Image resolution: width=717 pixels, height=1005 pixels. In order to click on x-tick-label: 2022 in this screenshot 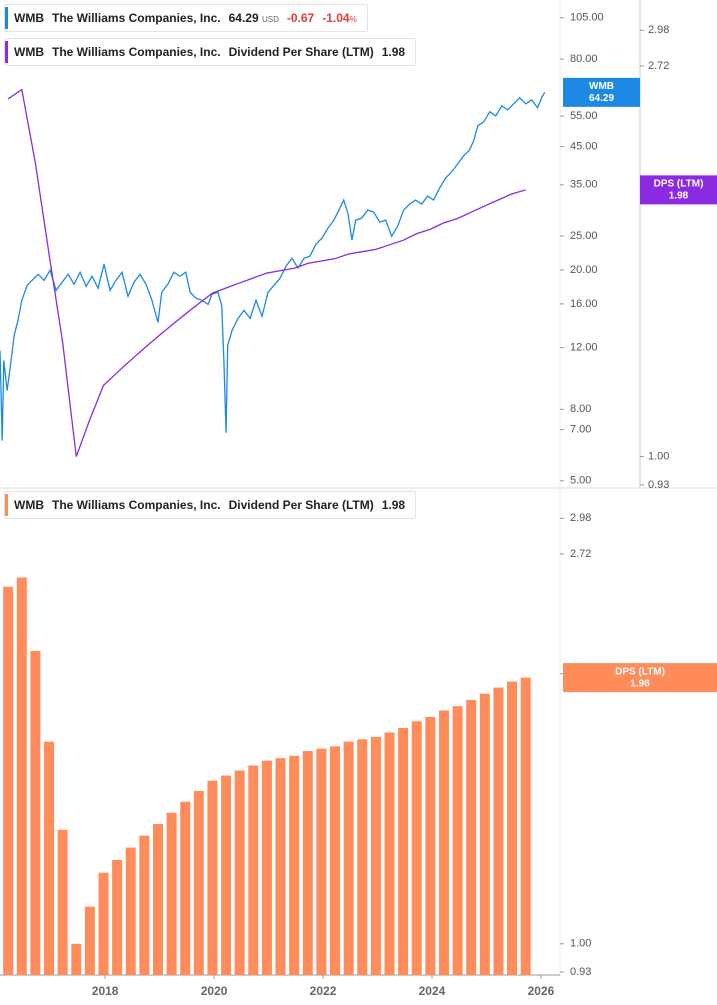, I will do `click(323, 991)`.